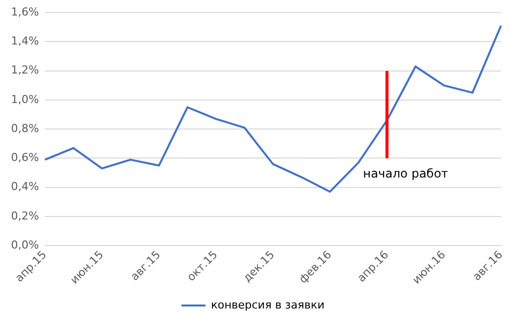  What do you see at coordinates (405, 173) in the screenshot?
I see `annotation: начало работ` at bounding box center [405, 173].